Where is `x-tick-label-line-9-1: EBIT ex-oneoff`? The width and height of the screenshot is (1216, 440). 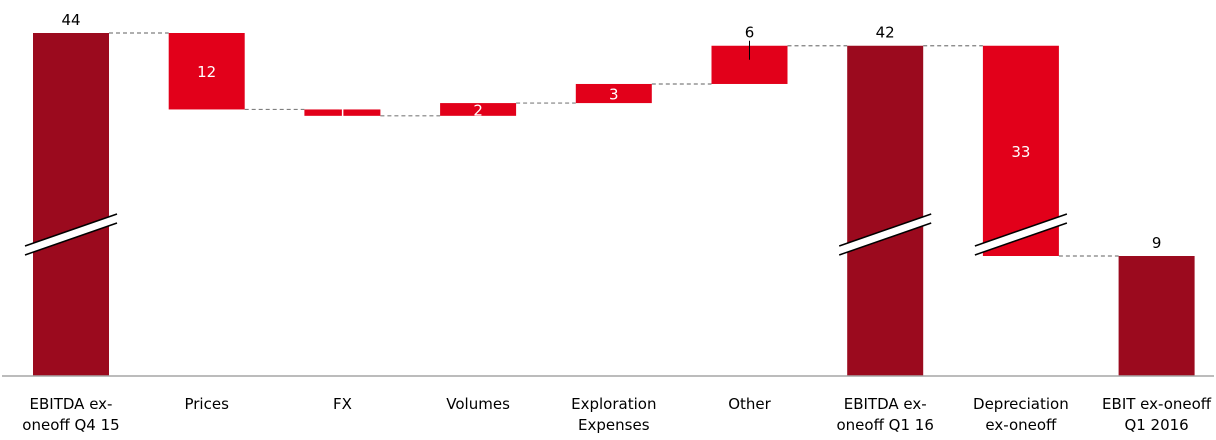 x-tick-label-line-9-1: EBIT ex-oneoff is located at coordinates (1157, 404).